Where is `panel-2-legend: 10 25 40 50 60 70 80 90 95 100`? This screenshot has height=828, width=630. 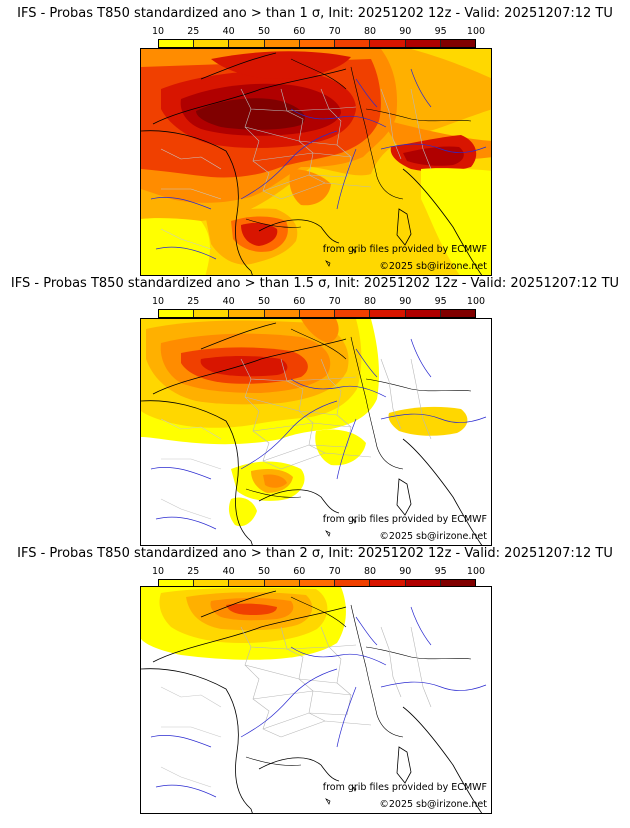 panel-2-legend: 10 25 40 50 60 70 80 90 95 100 is located at coordinates (318, 311).